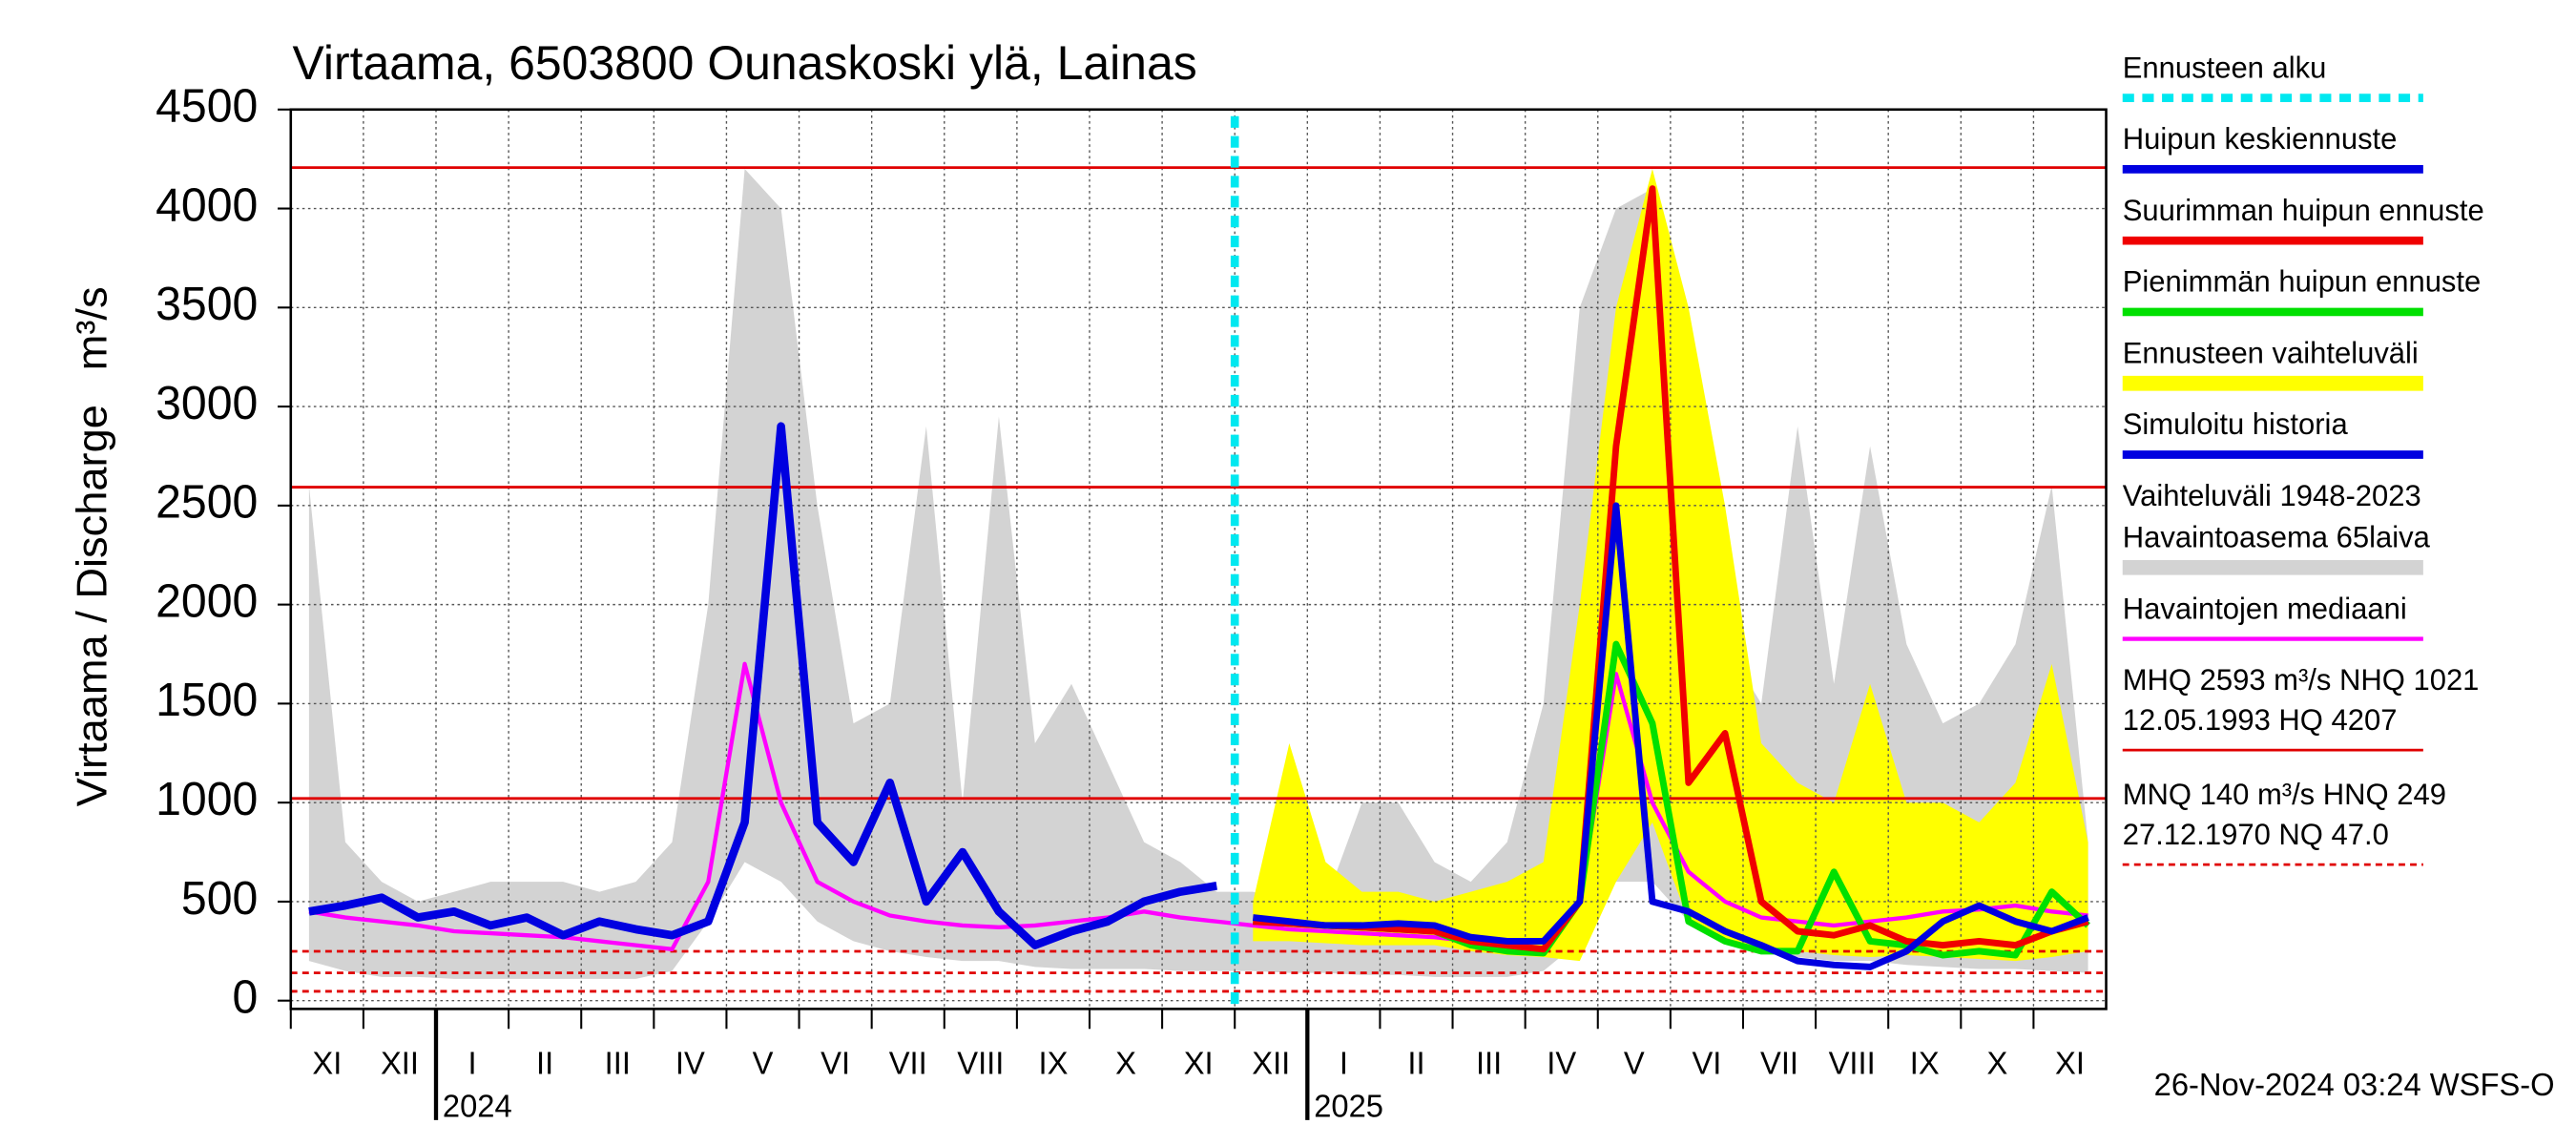 Image resolution: width=2576 pixels, height=1145 pixels. I want to click on y-tick-label: 3500, so click(207, 304).